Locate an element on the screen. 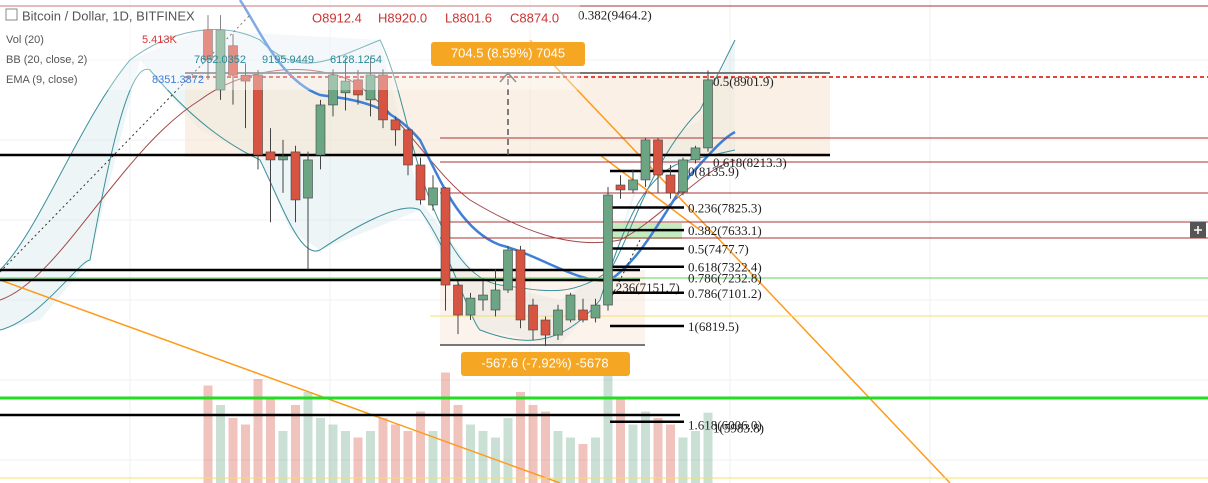 This screenshot has width=1208, height=483. fib-label: 0.382(7633.1) is located at coordinates (725, 230).